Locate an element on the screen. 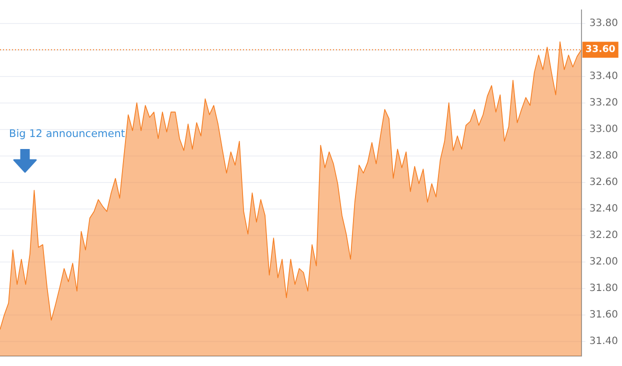 The width and height of the screenshot is (622, 366). y-tick-label: 31.40 is located at coordinates (603, 342).